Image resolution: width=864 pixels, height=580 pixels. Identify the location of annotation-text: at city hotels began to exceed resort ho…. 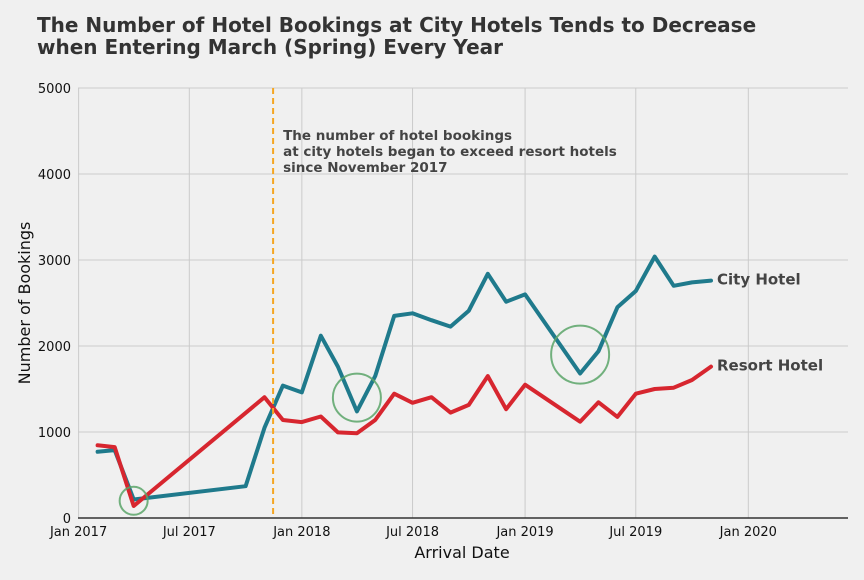
(450, 152).